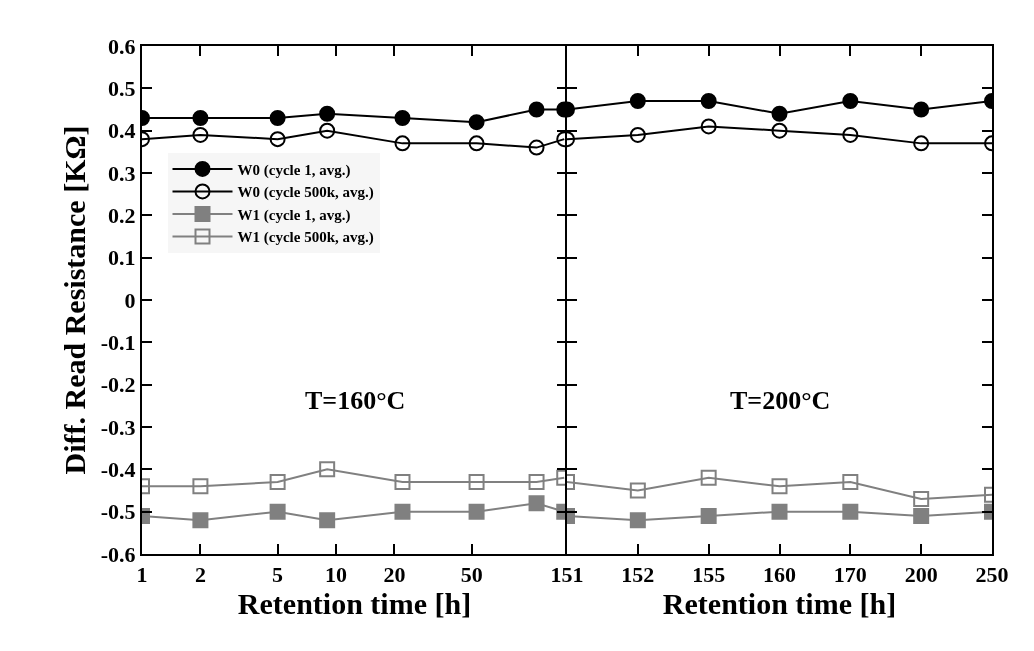  What do you see at coordinates (709, 575) in the screenshot?
I see `x-tick-label: 155` at bounding box center [709, 575].